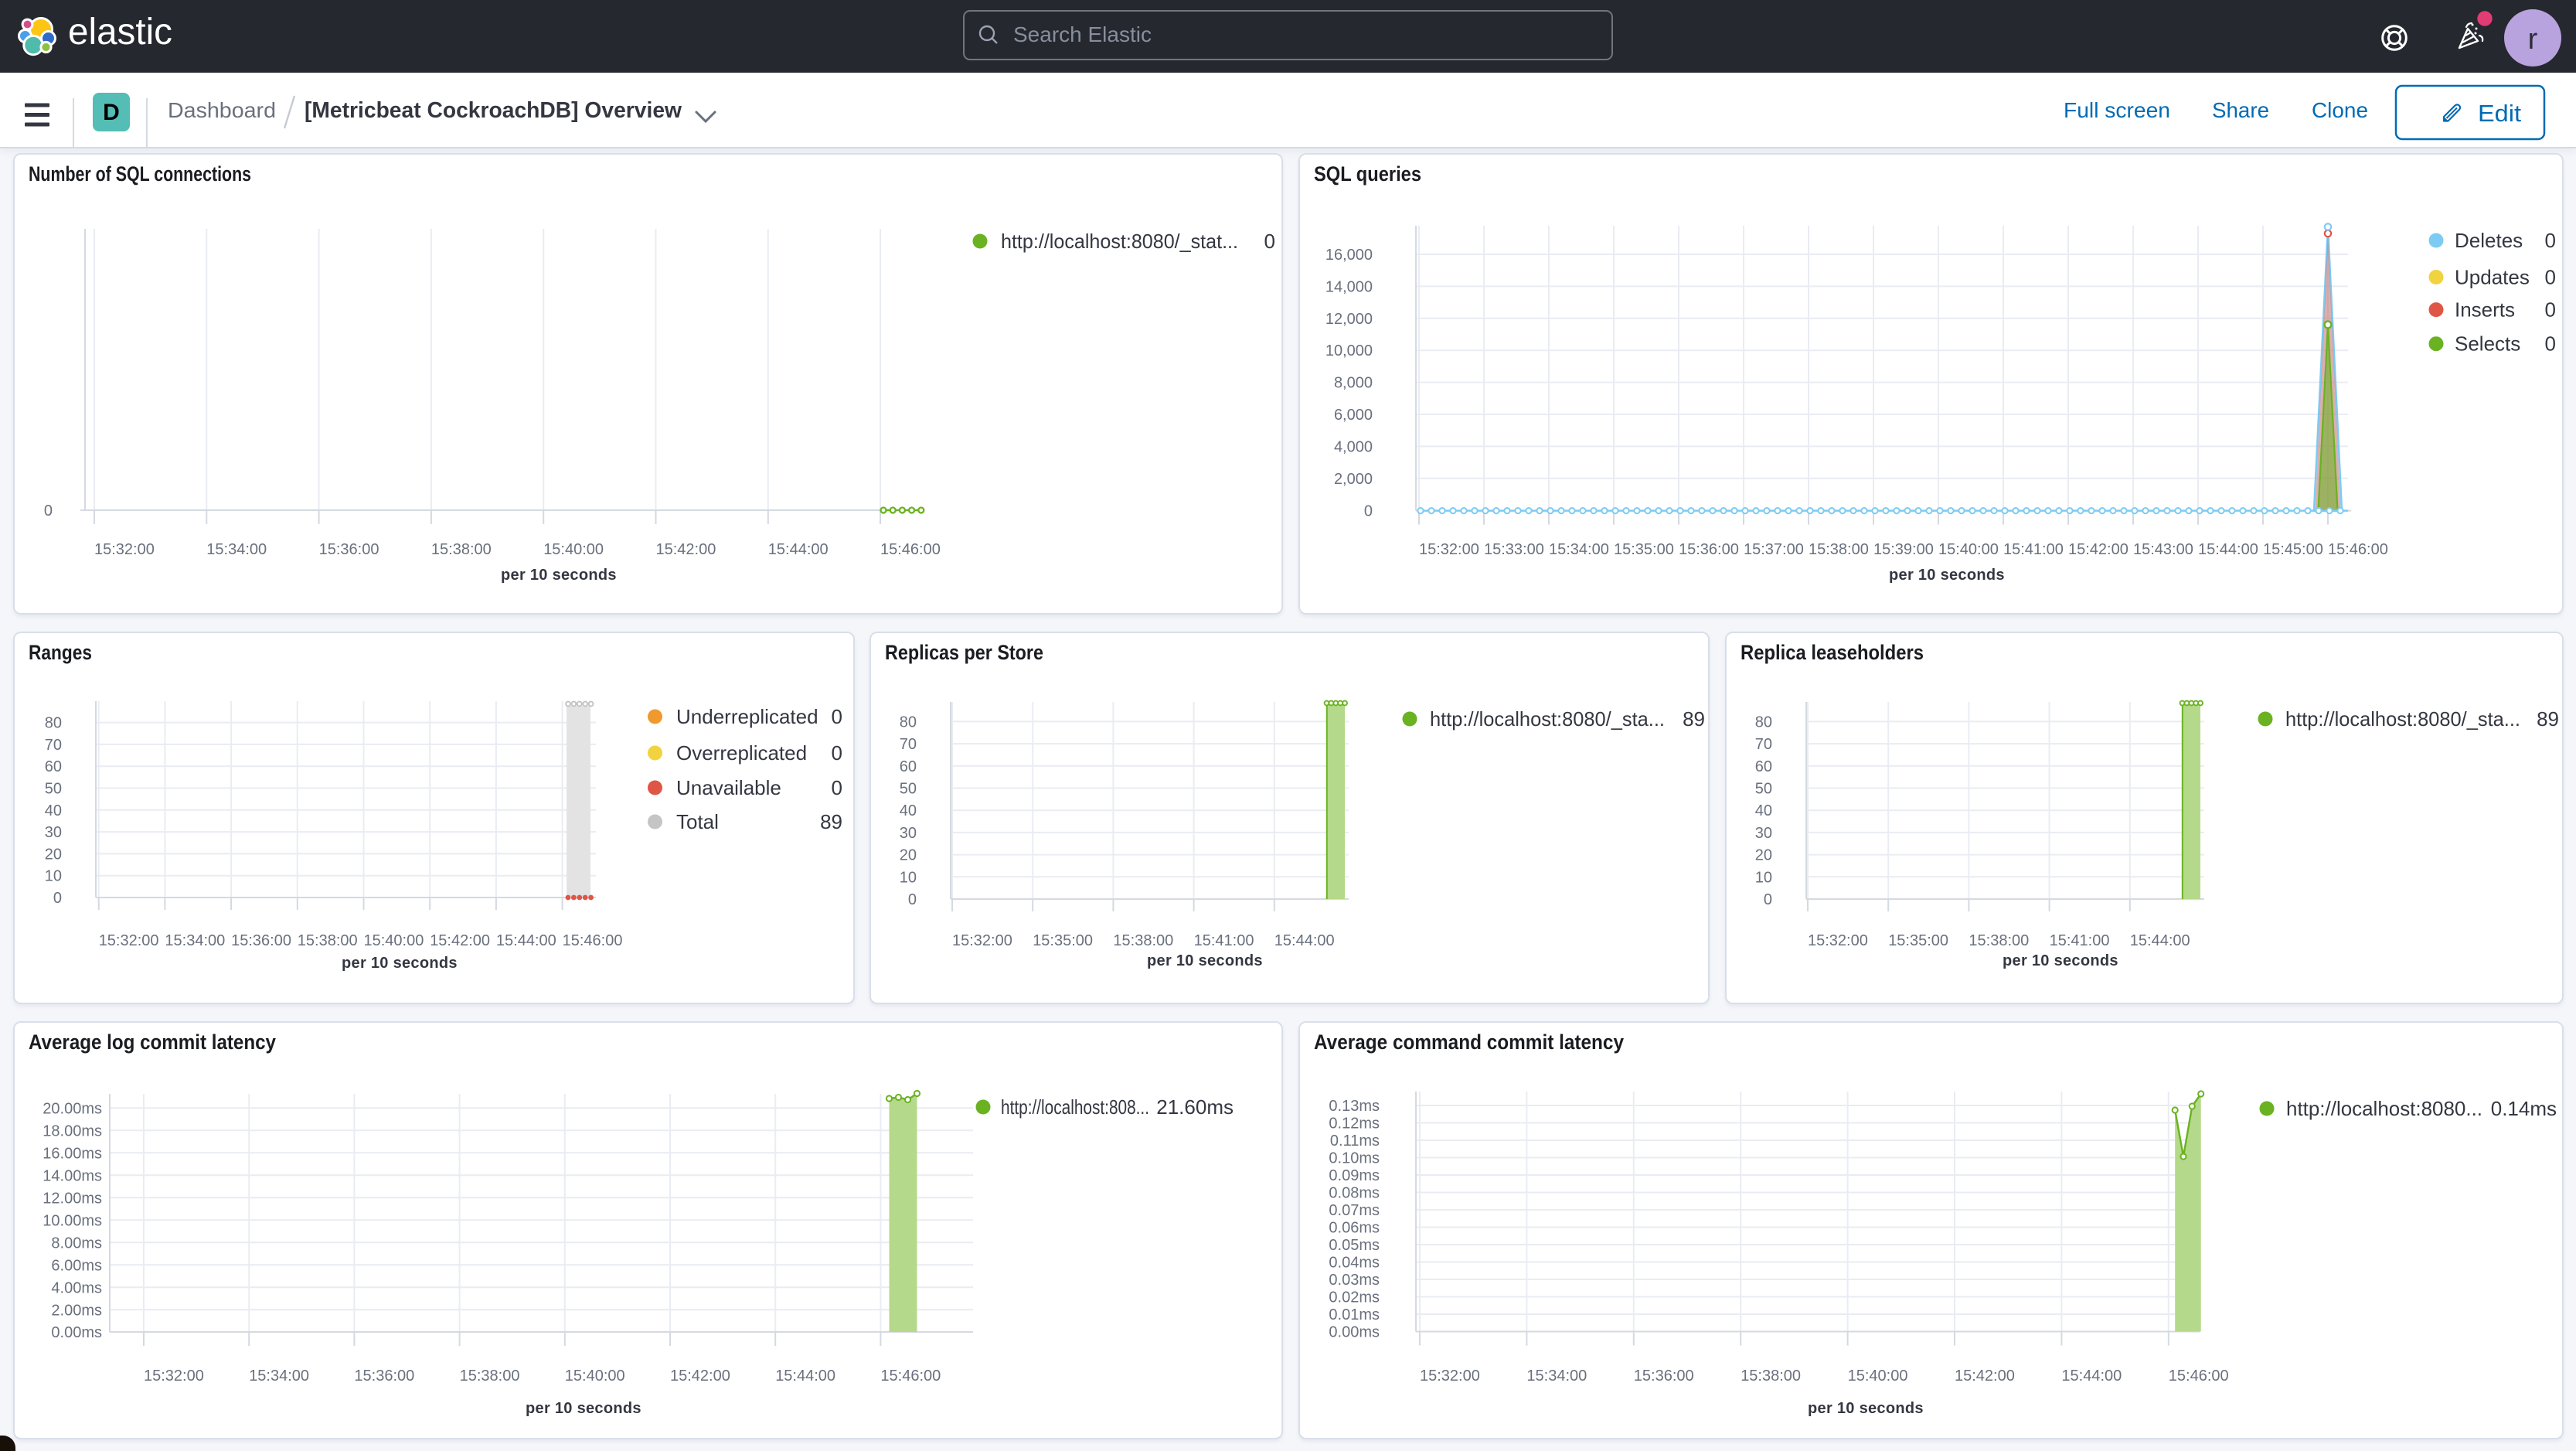 The width and height of the screenshot is (2576, 1451). What do you see at coordinates (1349, 319) in the screenshot?
I see `svg-text: 12,000` at bounding box center [1349, 319].